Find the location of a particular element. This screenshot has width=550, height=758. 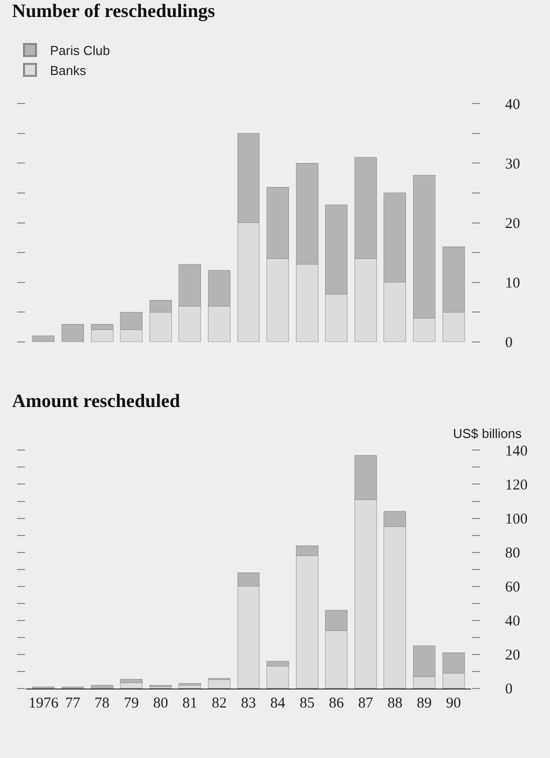

y-tick-label: 30 is located at coordinates (512, 164).